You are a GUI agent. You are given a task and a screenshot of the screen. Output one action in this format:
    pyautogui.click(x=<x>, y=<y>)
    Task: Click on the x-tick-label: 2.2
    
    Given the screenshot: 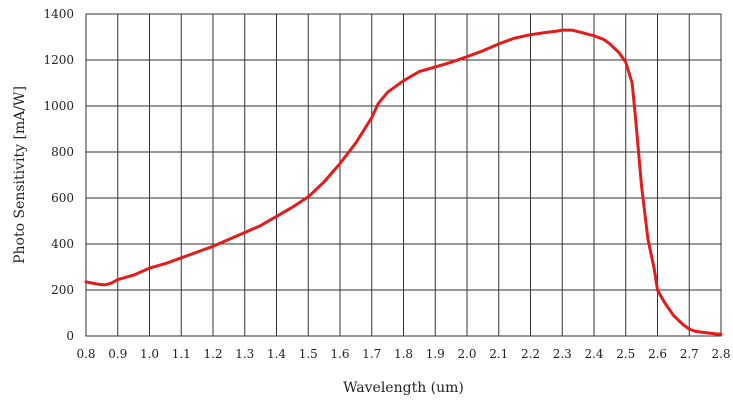 What is the action you would take?
    pyautogui.click(x=530, y=354)
    